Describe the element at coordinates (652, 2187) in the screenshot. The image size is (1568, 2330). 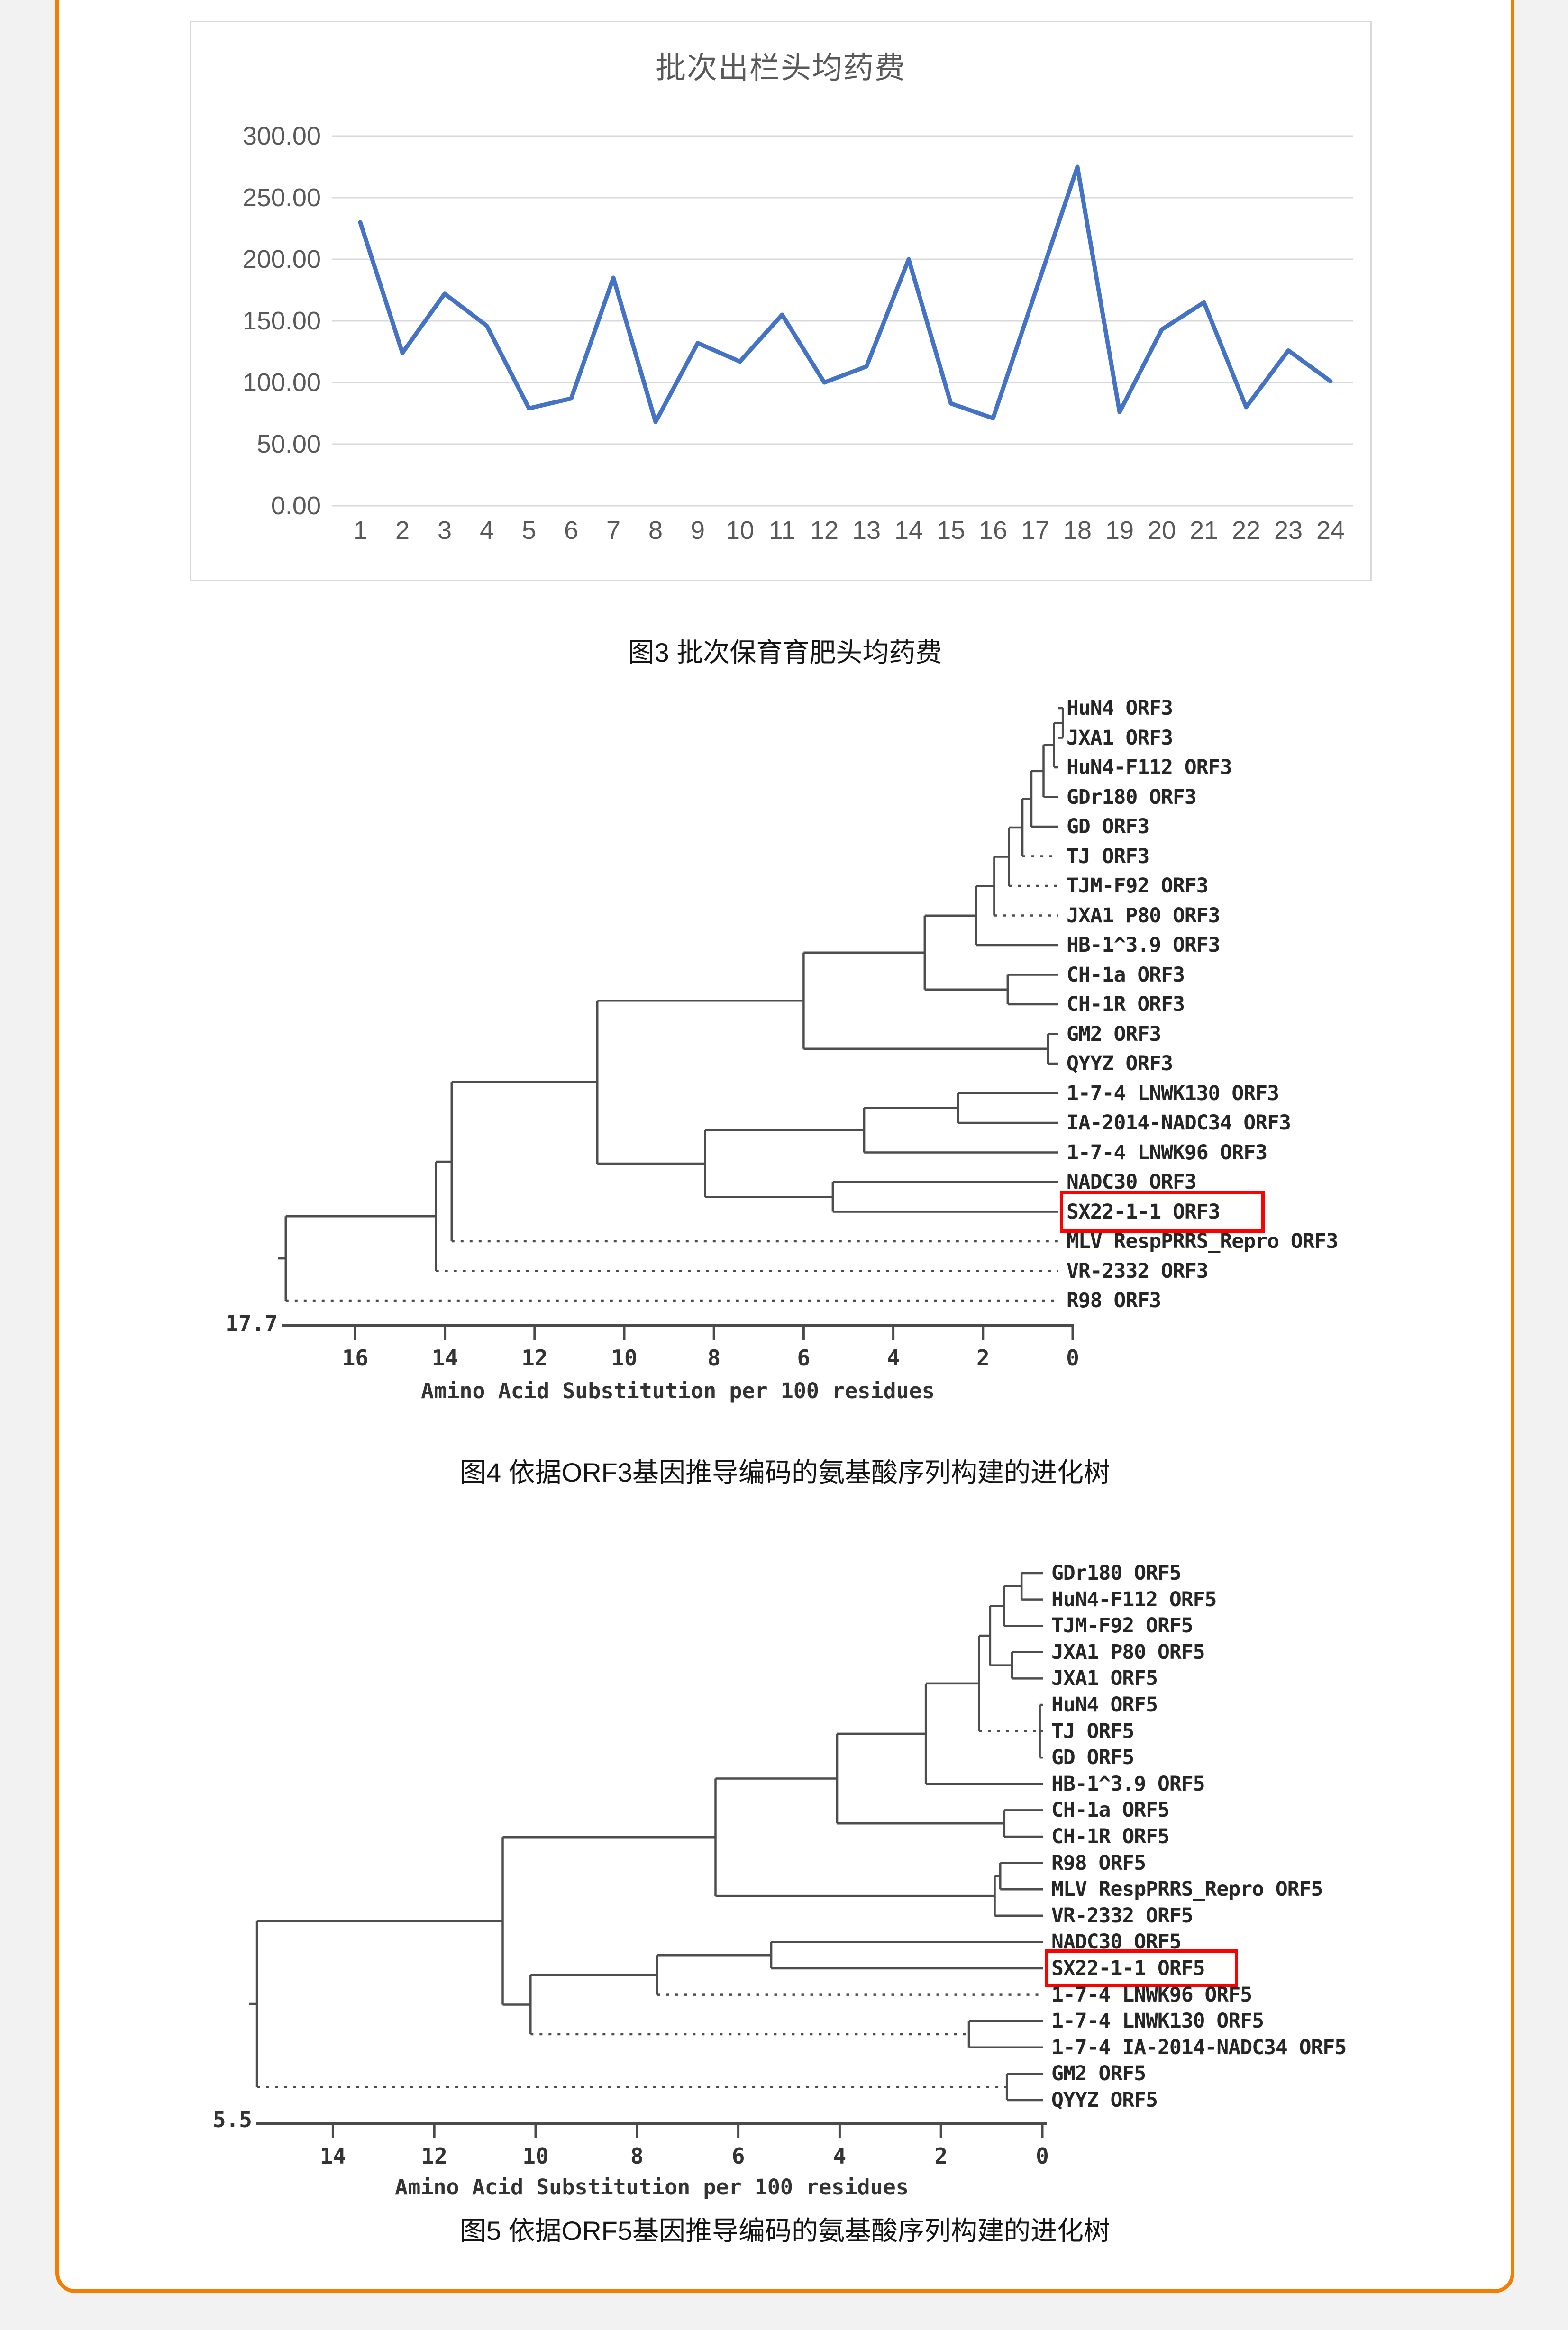
I see `tree-orf5-axis-title: Amino Acid Substitution per 100 residues` at that location.